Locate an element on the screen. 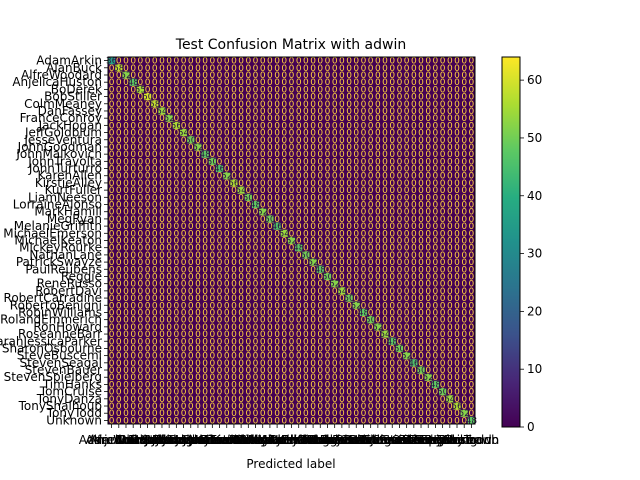 This screenshot has width=640, height=480. chart-title: Test Confusion Matrix with adwin is located at coordinates (290, 45).